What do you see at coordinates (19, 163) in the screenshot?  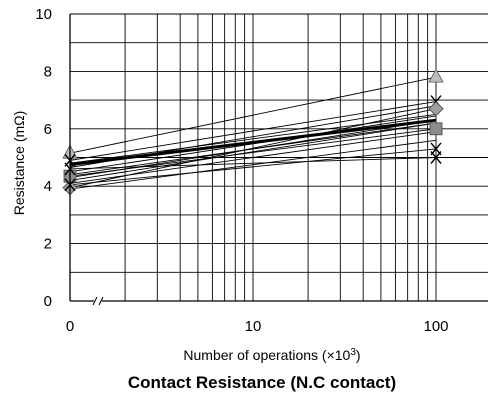 I see `y-axis-label: Resistance (mΩ)` at bounding box center [19, 163].